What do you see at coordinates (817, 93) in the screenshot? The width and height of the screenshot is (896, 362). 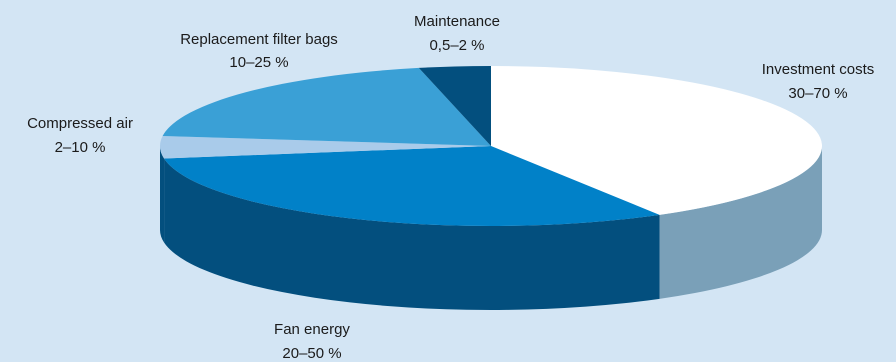 I see `range-investment-costs: 30–70 %` at bounding box center [817, 93].